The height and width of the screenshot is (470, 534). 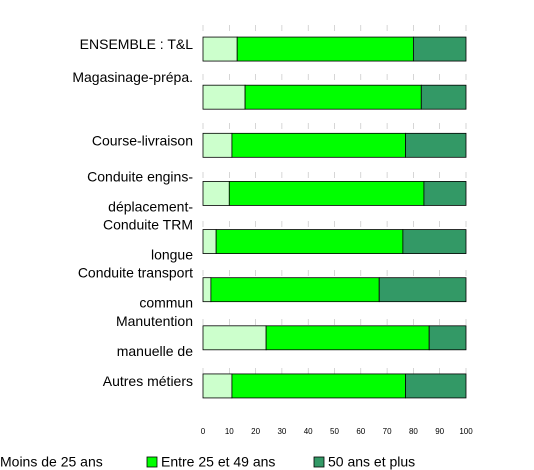 What do you see at coordinates (371, 462) in the screenshot?
I see `legend-label: 50 ans et plus` at bounding box center [371, 462].